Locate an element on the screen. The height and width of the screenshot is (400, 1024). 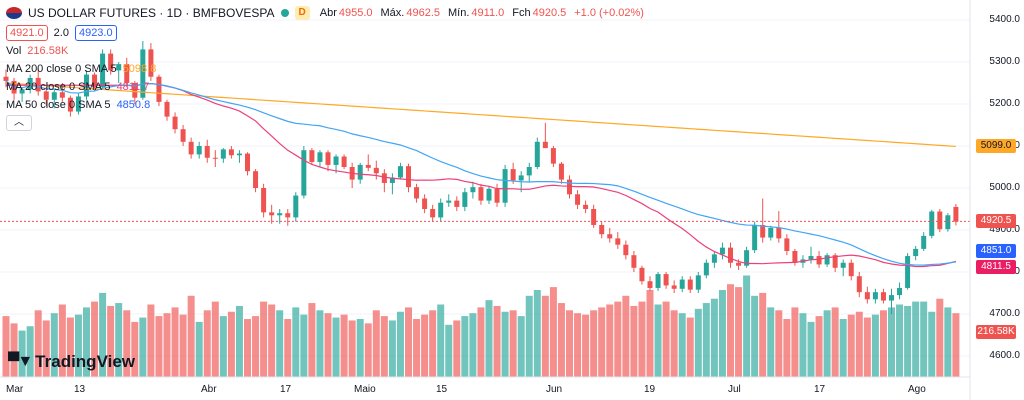
buy-price-button: 4923.0 is located at coordinates (95, 33).